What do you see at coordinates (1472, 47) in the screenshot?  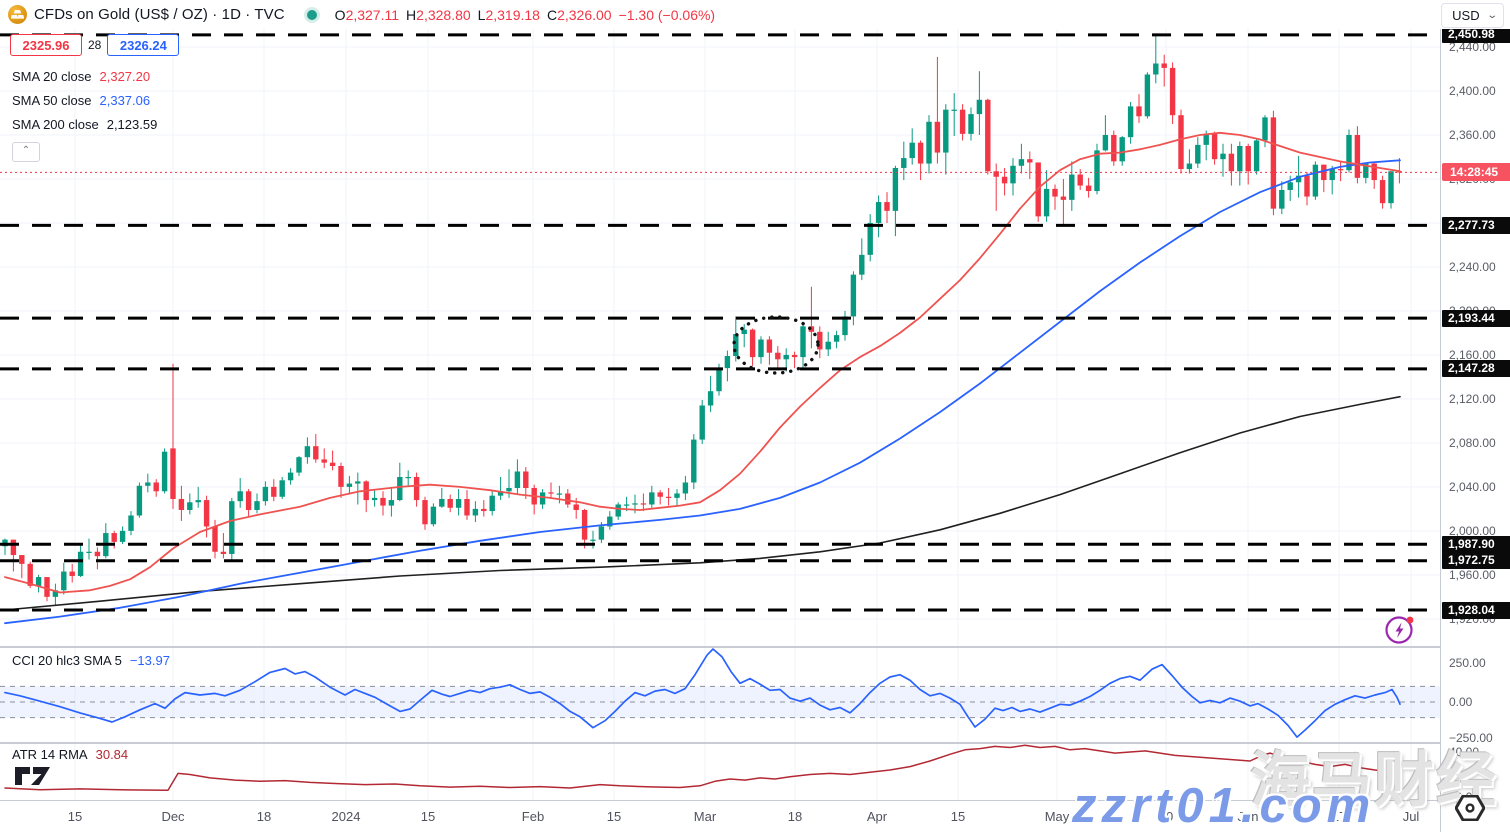 I see `price-tick: 2,440.00` at bounding box center [1472, 47].